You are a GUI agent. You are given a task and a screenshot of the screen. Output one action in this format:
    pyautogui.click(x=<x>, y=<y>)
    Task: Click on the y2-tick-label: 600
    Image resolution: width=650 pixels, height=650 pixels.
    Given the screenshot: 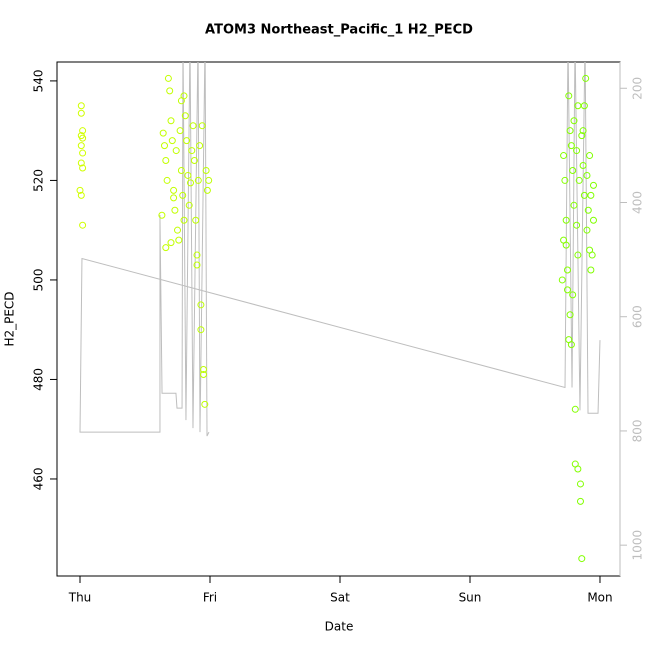 What is the action you would take?
    pyautogui.click(x=638, y=316)
    